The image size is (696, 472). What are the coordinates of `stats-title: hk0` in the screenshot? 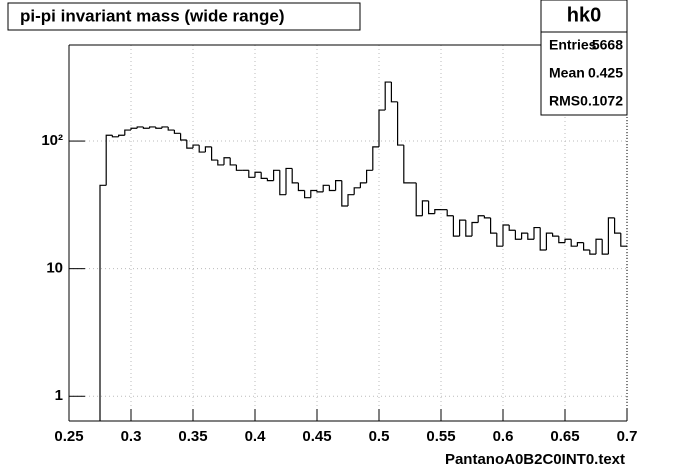 It's located at (584, 15).